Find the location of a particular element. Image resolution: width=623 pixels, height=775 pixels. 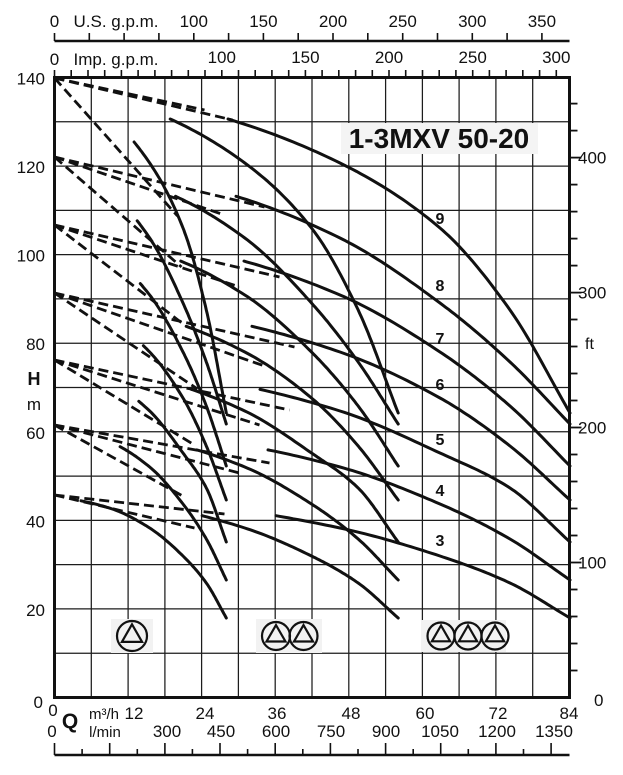

svg-text: 1200 is located at coordinates (497, 731).